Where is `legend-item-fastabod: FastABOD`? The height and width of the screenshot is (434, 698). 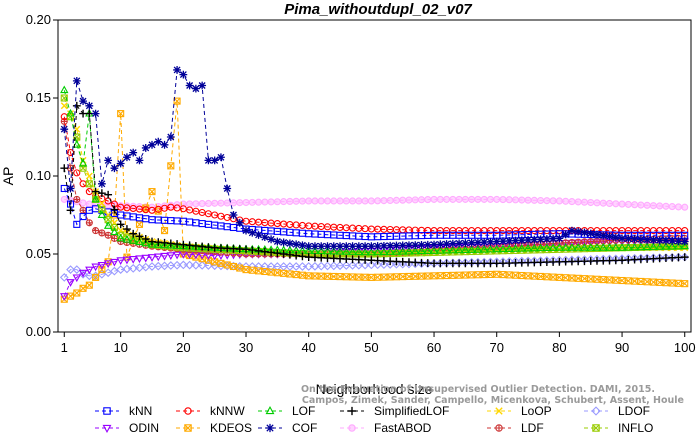 legend-item-fastabod: FastABOD is located at coordinates (386, 427).